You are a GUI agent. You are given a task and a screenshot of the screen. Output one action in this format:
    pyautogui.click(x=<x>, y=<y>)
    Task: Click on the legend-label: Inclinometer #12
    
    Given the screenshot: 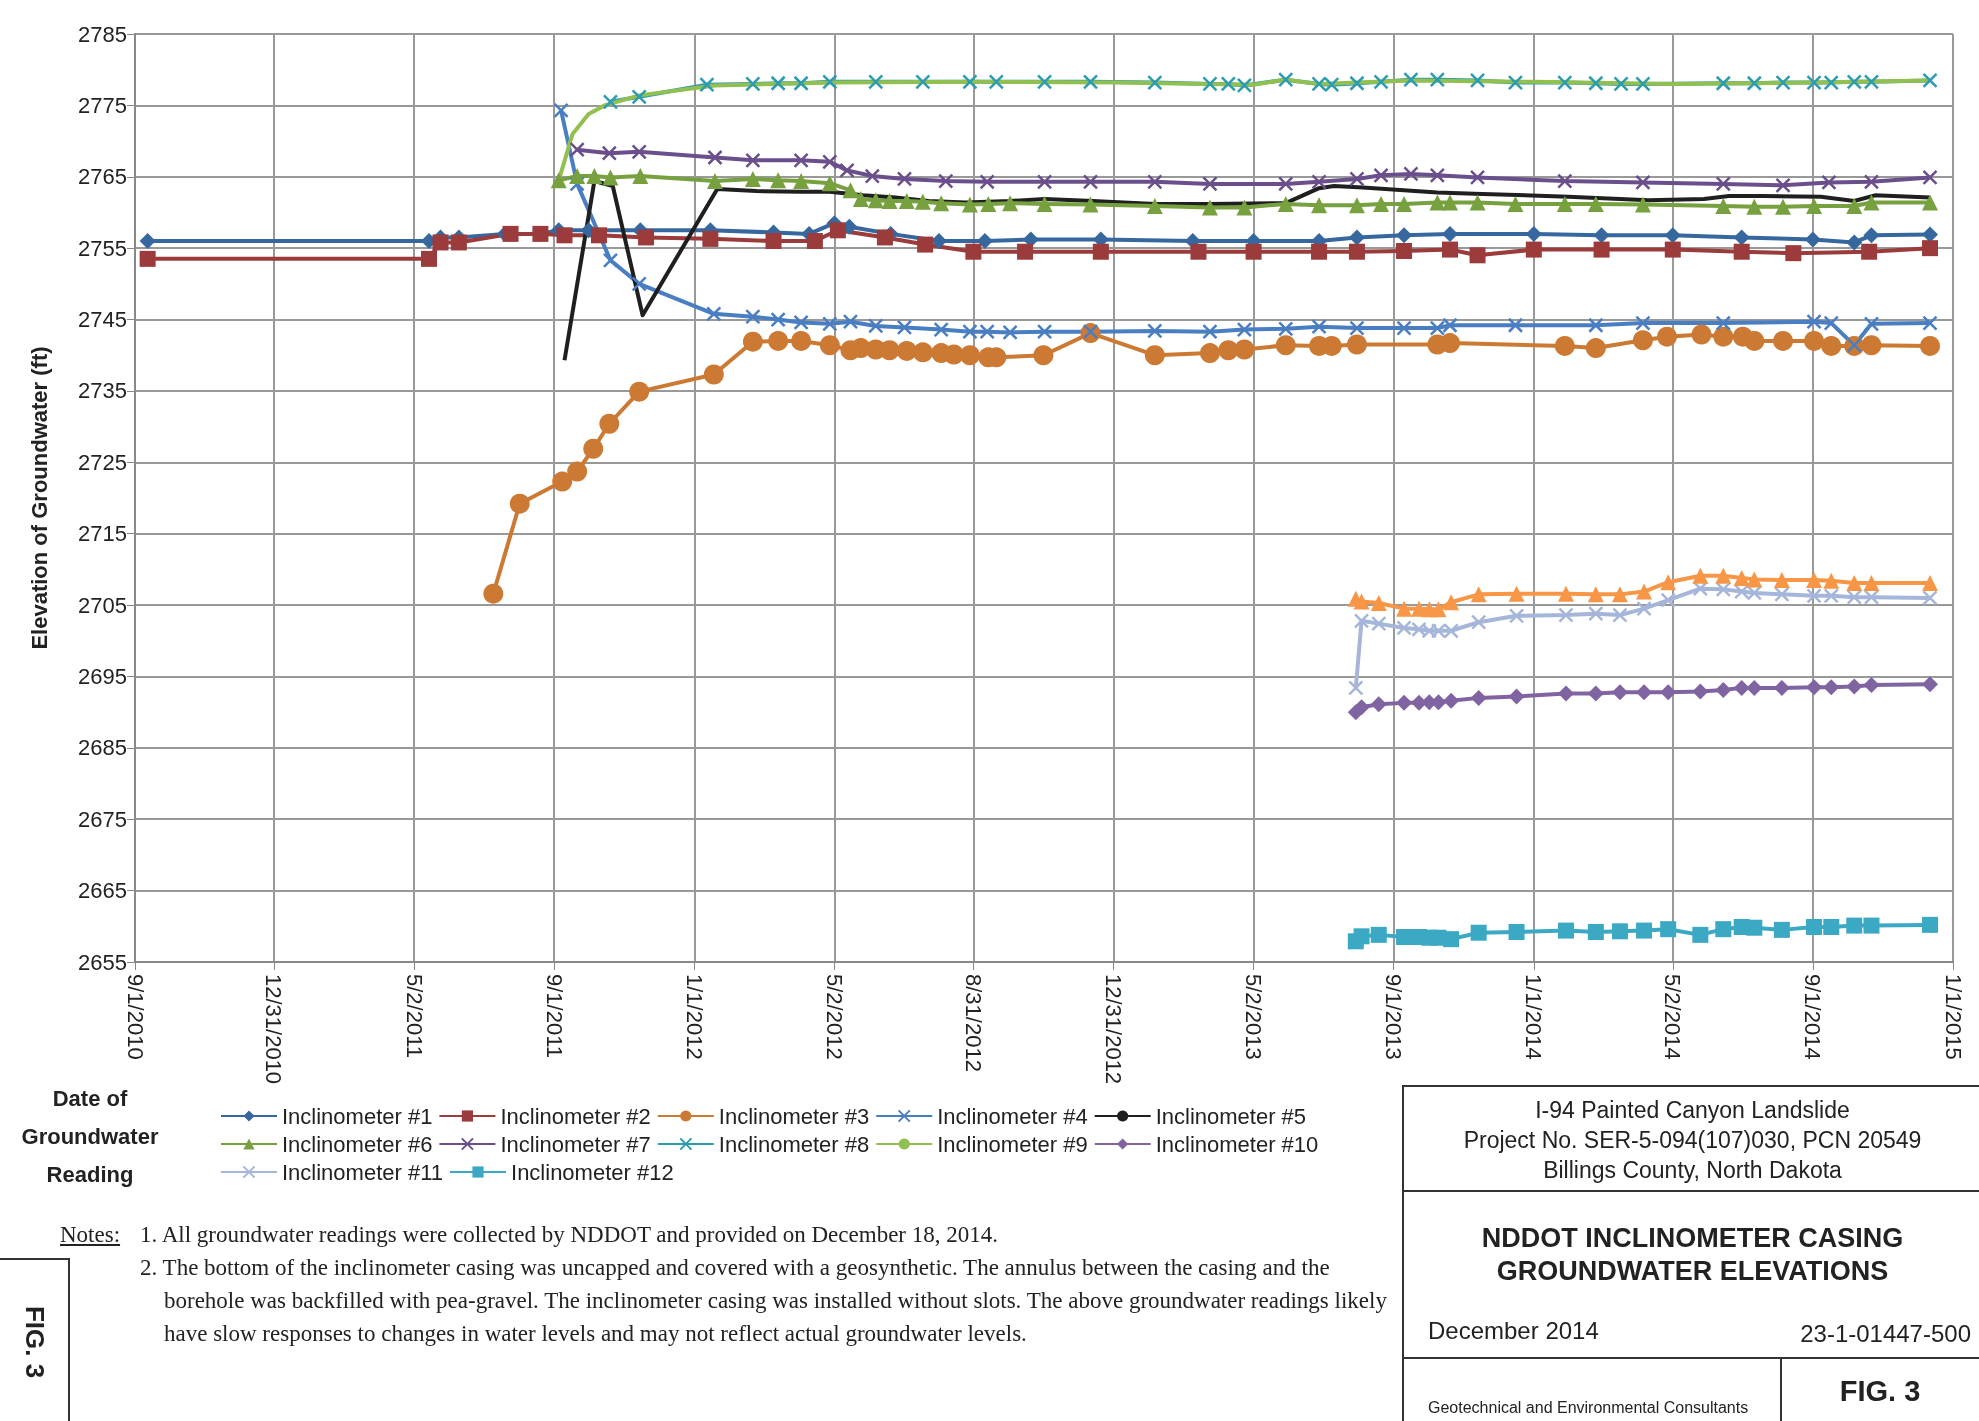 What is the action you would take?
    pyautogui.click(x=592, y=1172)
    